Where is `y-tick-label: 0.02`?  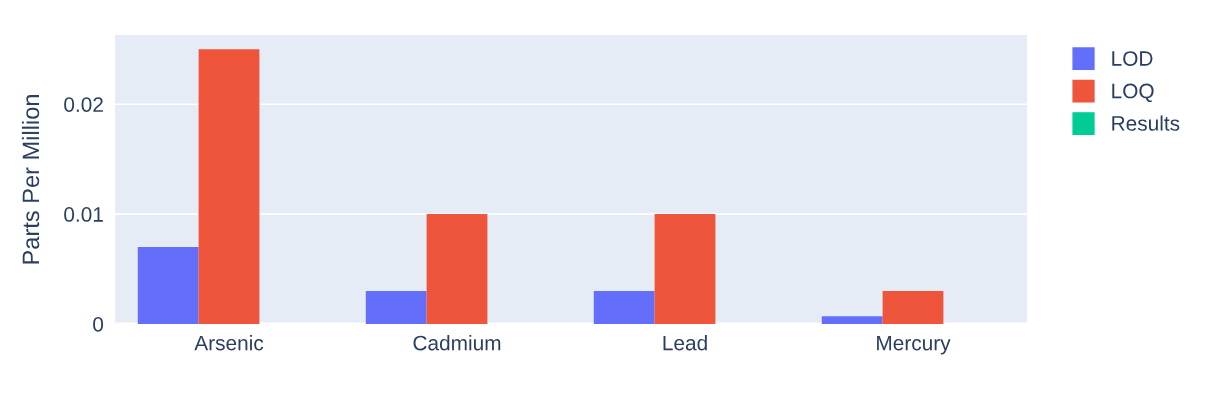
y-tick-label: 0.02 is located at coordinates (83, 104).